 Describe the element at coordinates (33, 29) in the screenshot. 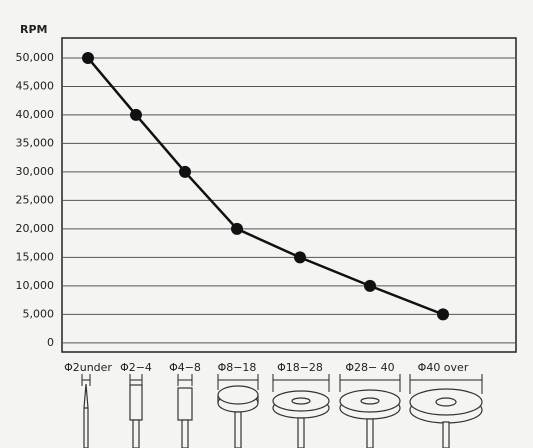

I see `y-axis-label: RPM` at that location.